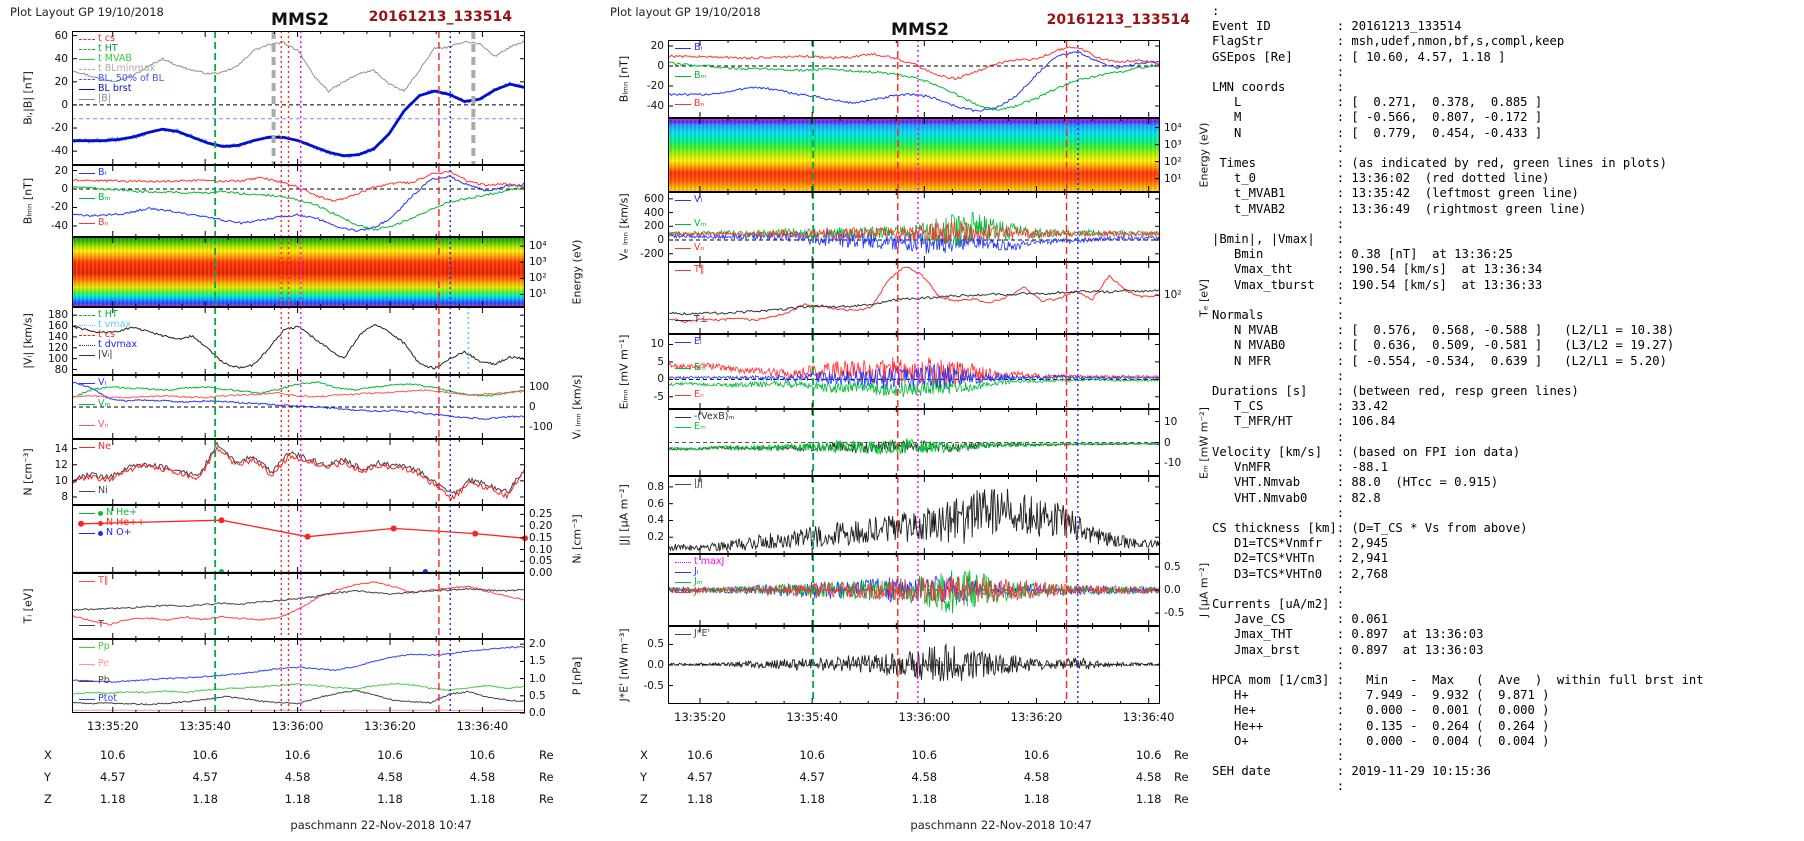 This screenshot has height=841, width=1804. I want to click on ytick-label: 14, so click(61, 448).